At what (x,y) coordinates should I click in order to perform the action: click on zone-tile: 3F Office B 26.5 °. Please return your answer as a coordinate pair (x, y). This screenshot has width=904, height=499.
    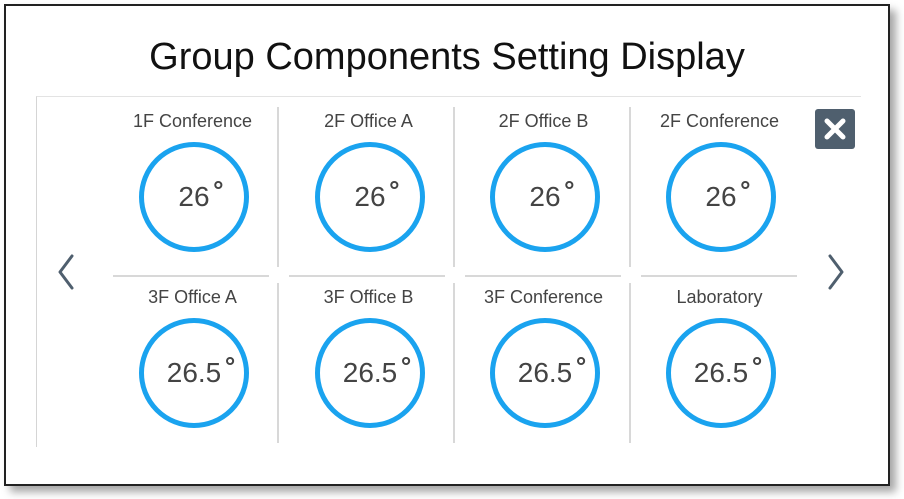
    Looking at the image, I should click on (368, 363).